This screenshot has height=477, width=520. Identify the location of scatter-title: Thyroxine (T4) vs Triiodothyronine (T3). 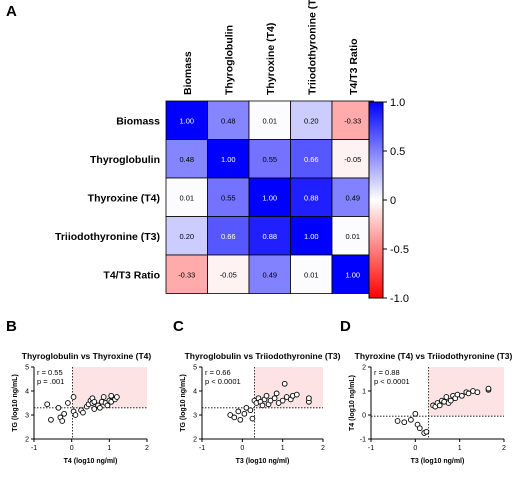
(434, 356).